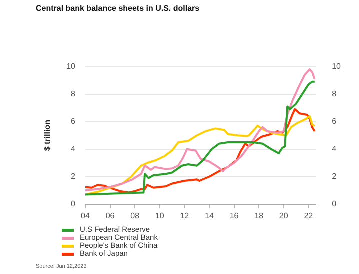  What do you see at coordinates (73, 204) in the screenshot?
I see `y-tick-label: 0` at bounding box center [73, 204].